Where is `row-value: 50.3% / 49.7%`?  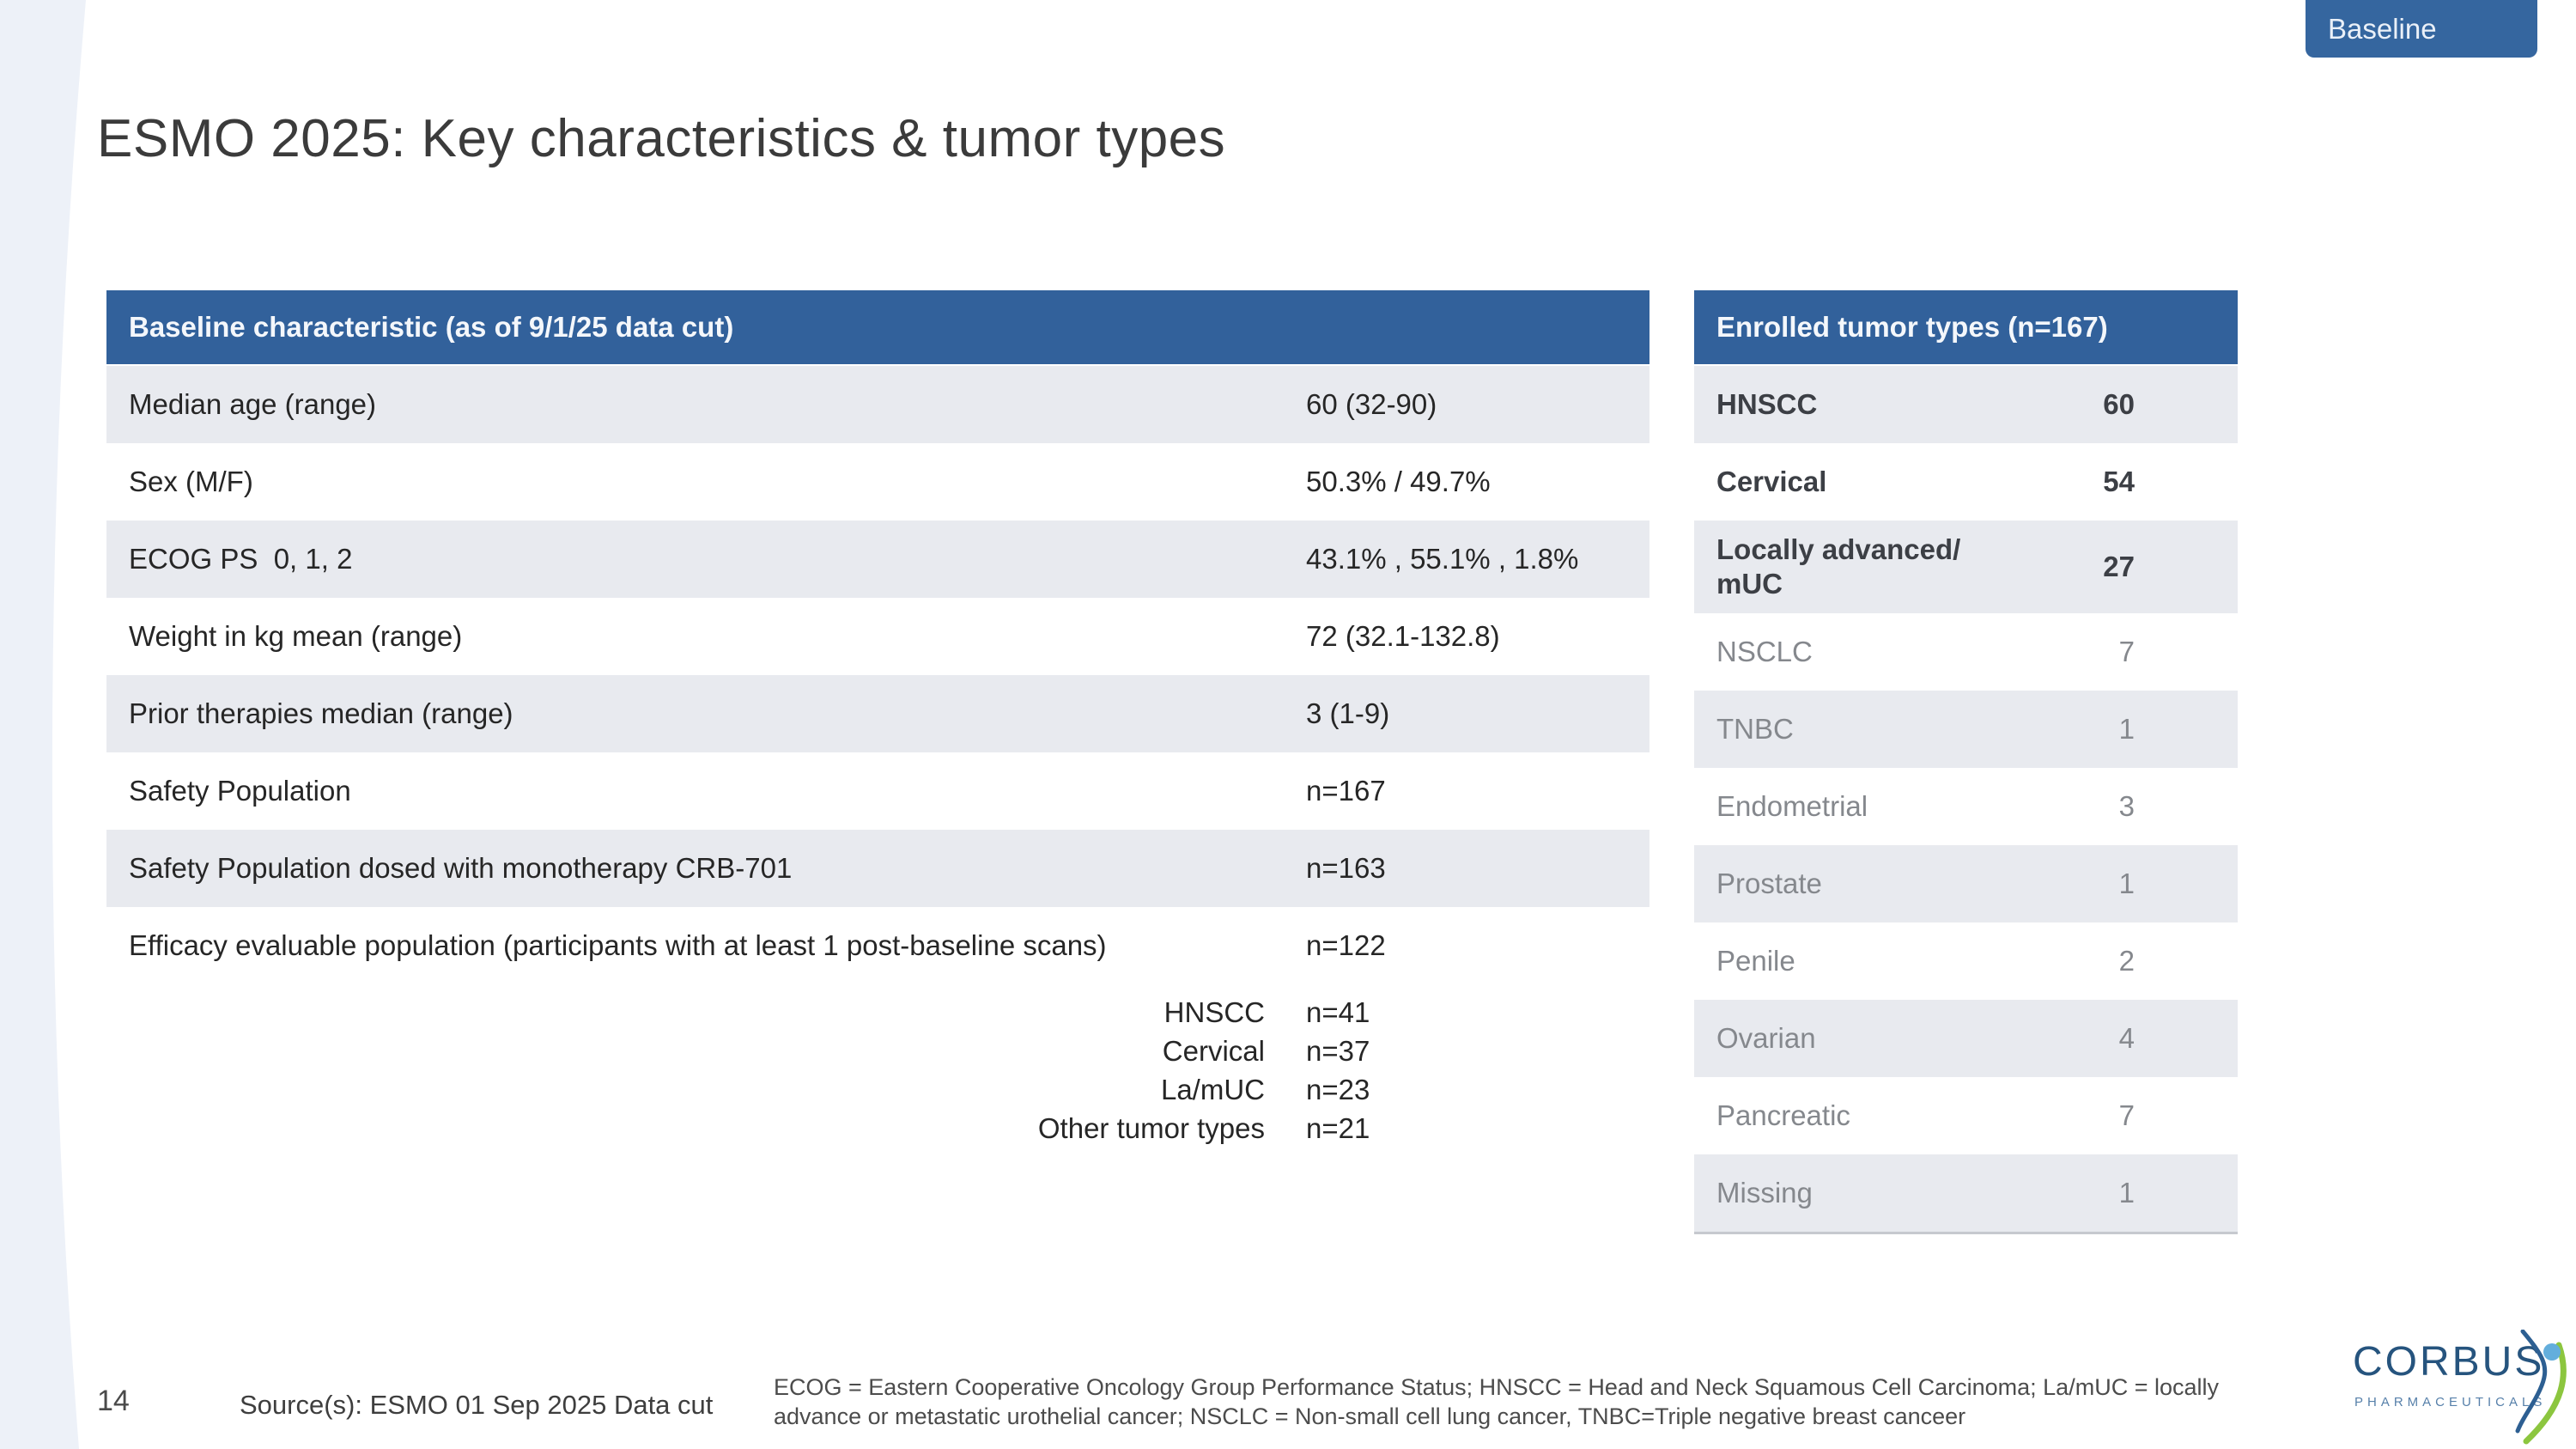 row-value: 50.3% / 49.7% is located at coordinates (1398, 481).